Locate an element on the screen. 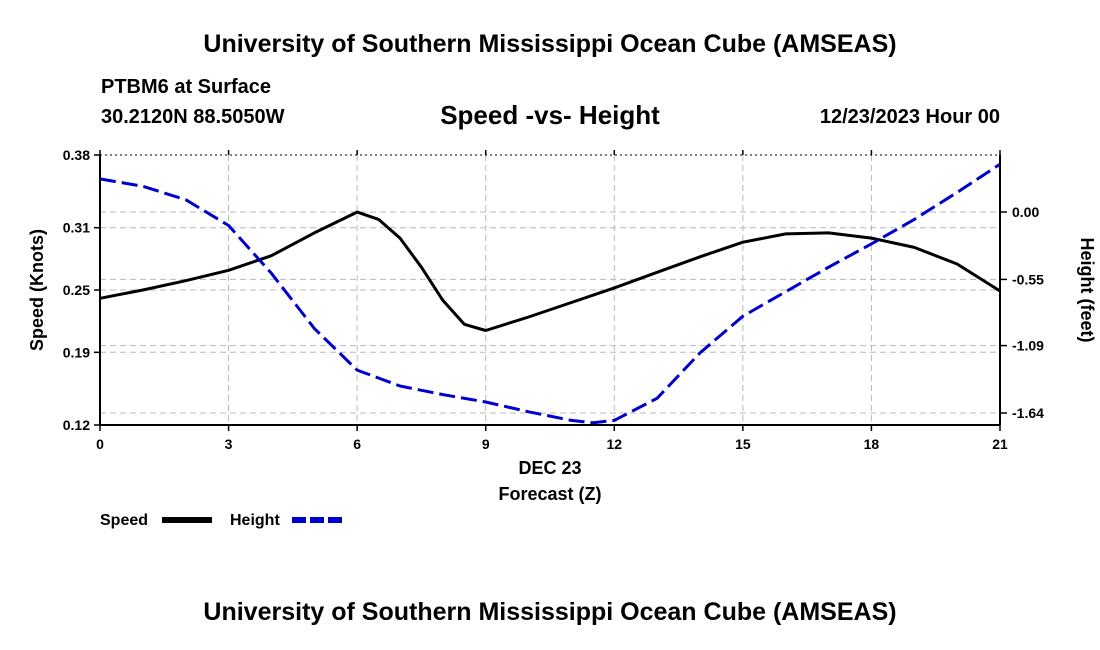 This screenshot has width=1100, height=650. datetime-label: 12/23/2023 Hour 00 is located at coordinates (909, 117).